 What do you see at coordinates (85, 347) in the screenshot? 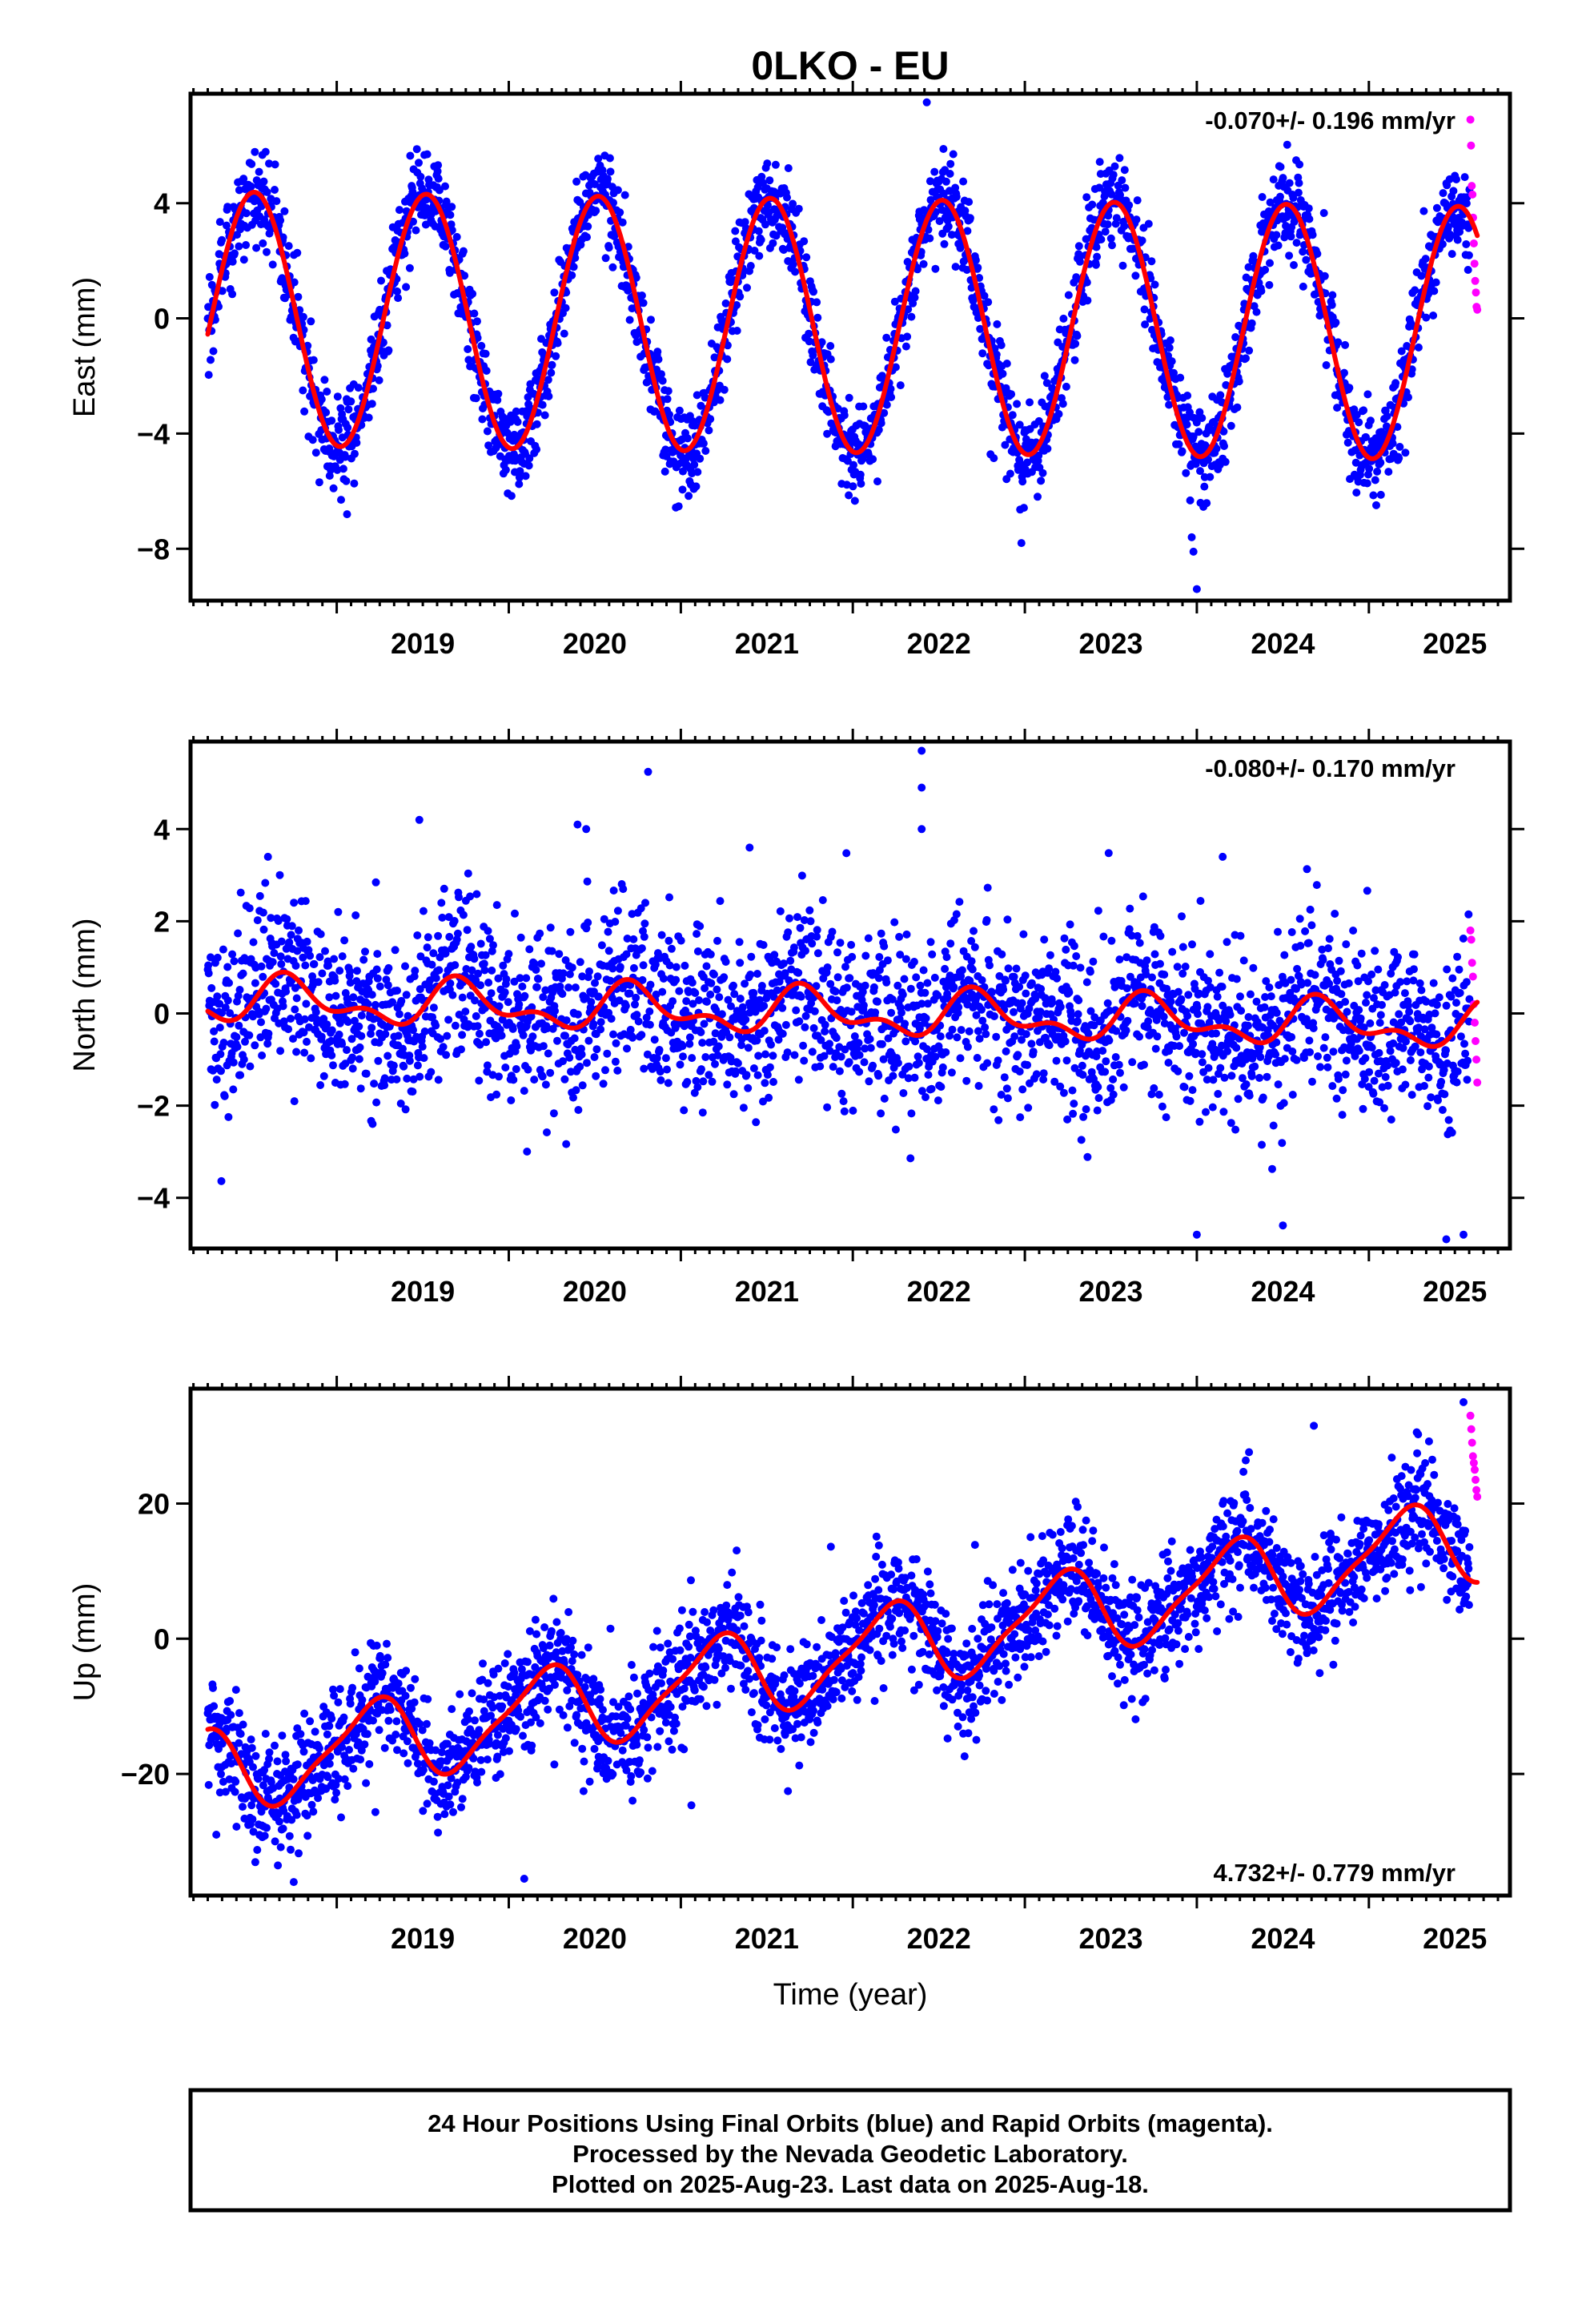
I see `y-axis-label: East (mm)` at bounding box center [85, 347].